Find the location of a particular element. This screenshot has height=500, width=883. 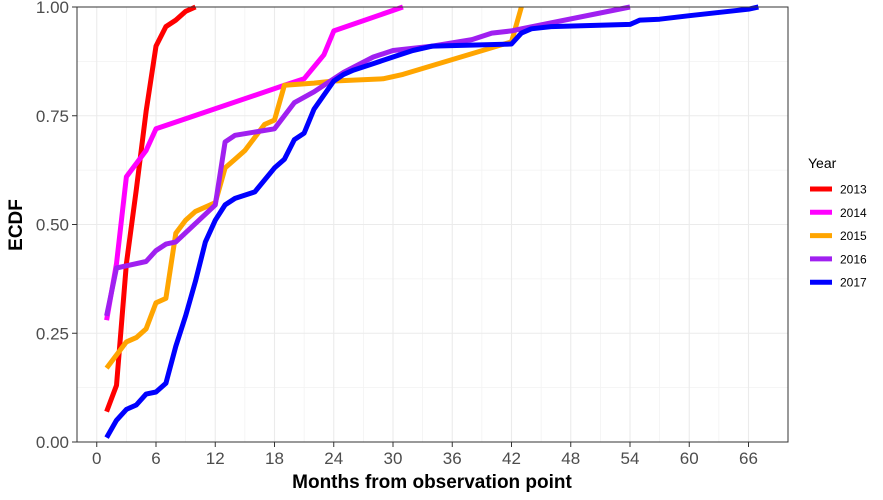

legend-label-2014: 2014 is located at coordinates (853, 213).